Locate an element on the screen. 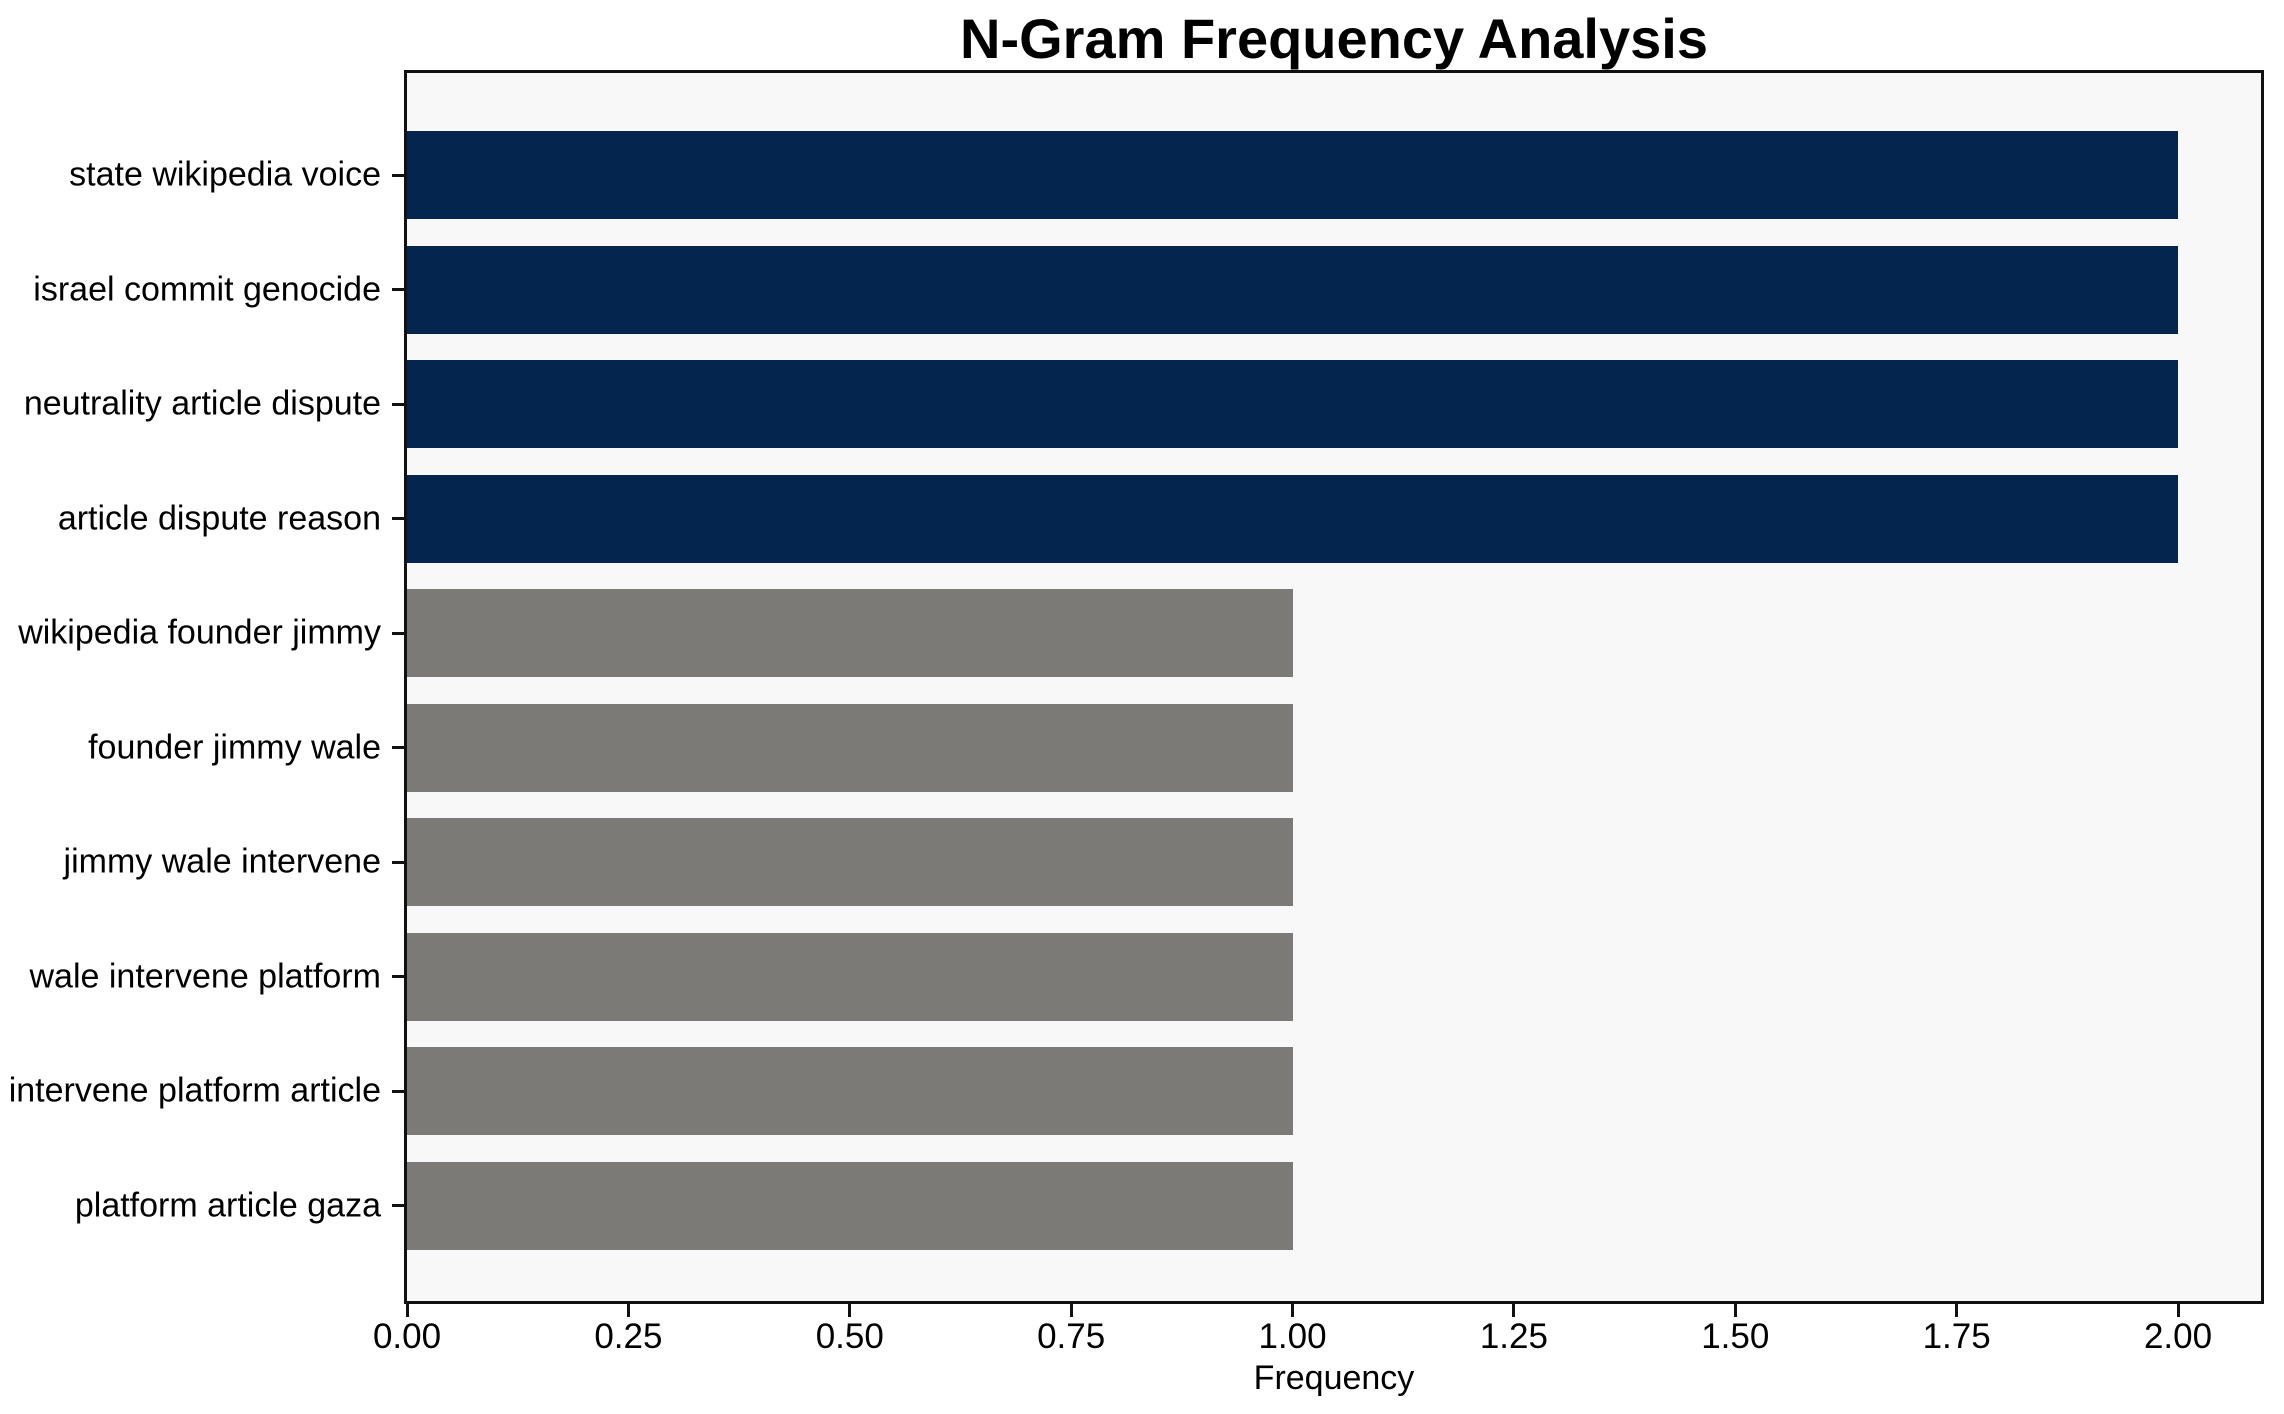  y-tick-label: state wikipedia voice is located at coordinates (225, 174).